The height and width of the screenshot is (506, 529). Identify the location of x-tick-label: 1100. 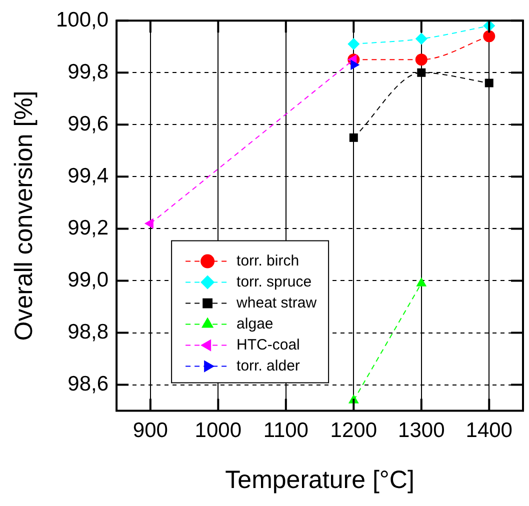
(285, 430).